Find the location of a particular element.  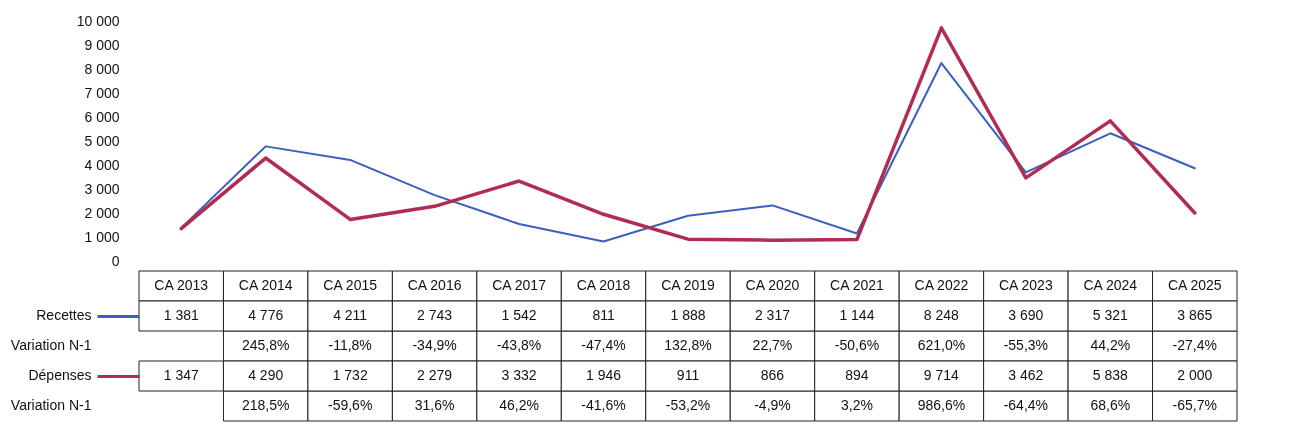

data-label: 1 381 is located at coordinates (181, 315).